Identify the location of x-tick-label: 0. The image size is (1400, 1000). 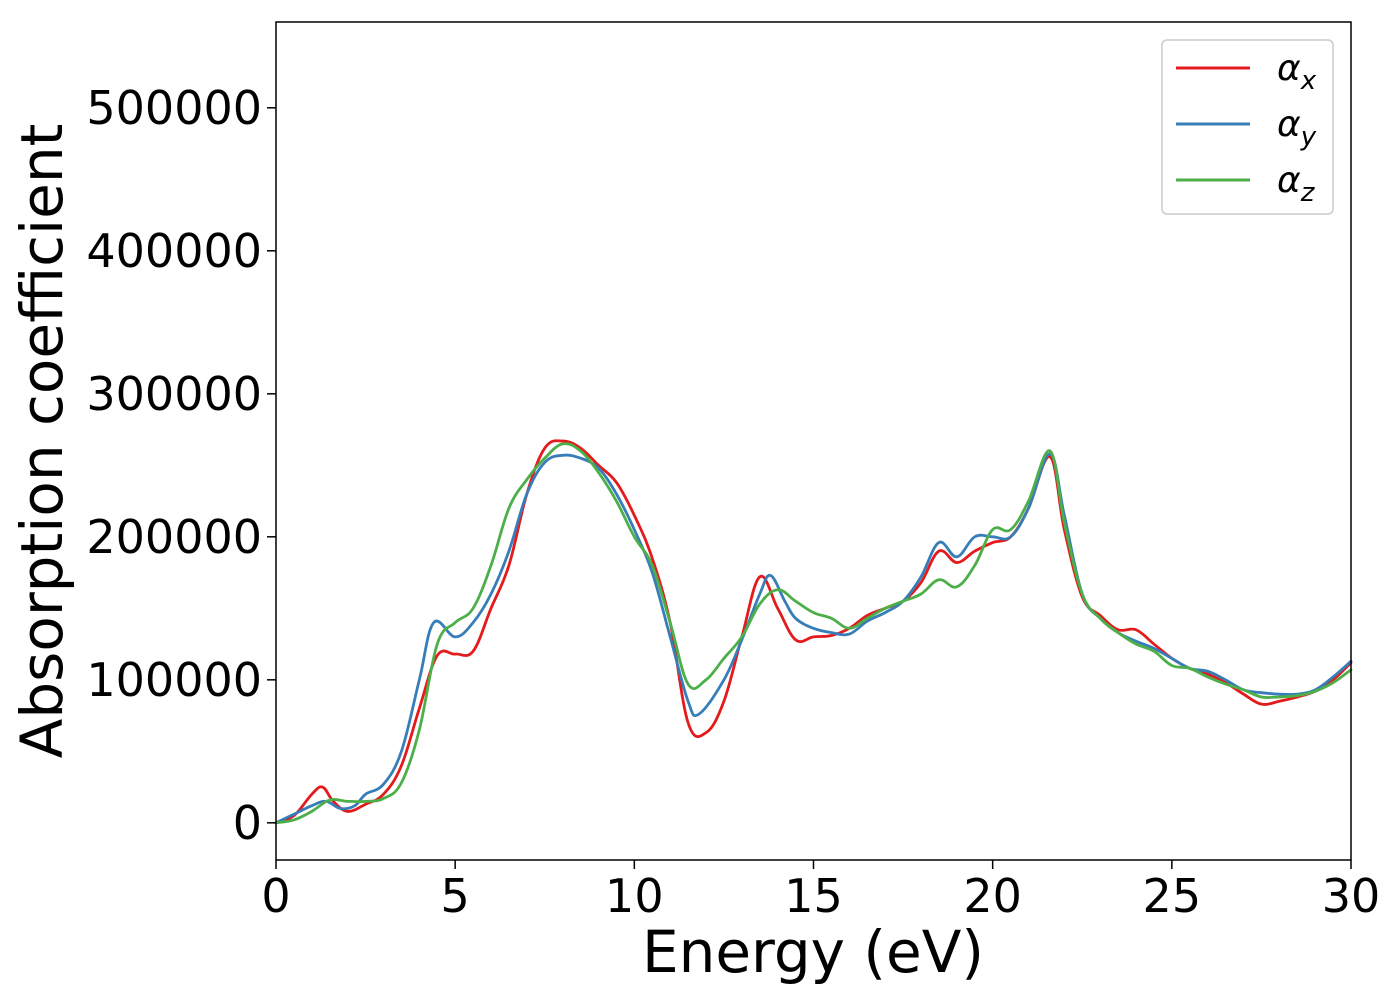
(275, 896).